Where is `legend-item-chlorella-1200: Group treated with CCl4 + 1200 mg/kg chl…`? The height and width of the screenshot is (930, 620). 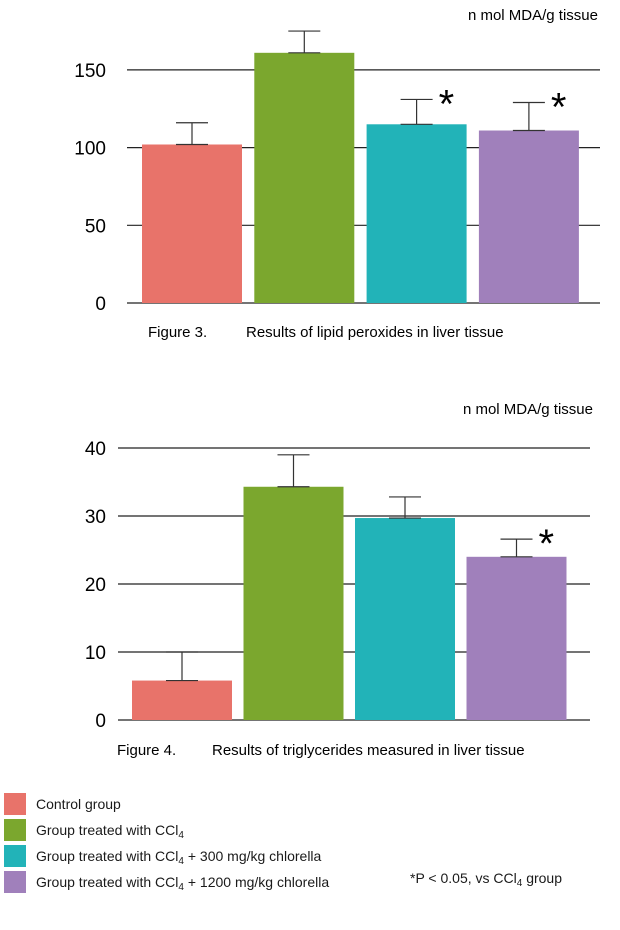
legend-item-chlorella-1200: Group treated with CCl4 + 1200 mg/kg chl… is located at coordinates (166, 882).